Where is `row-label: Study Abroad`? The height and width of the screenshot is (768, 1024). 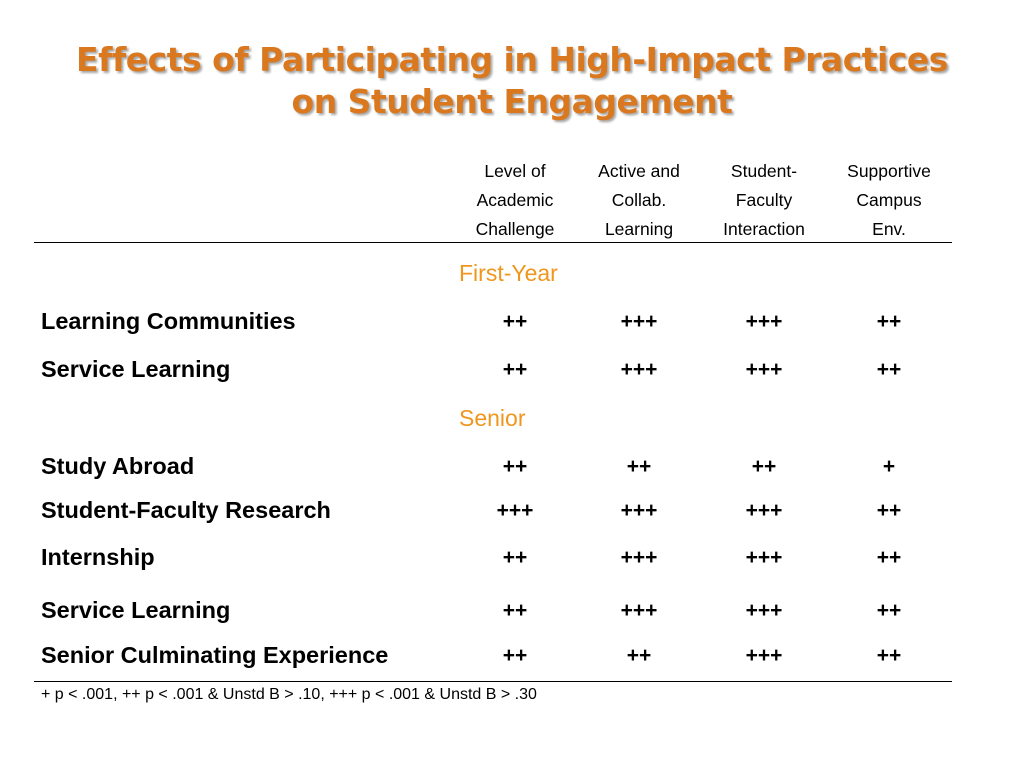
row-label: Study Abroad is located at coordinates (118, 466).